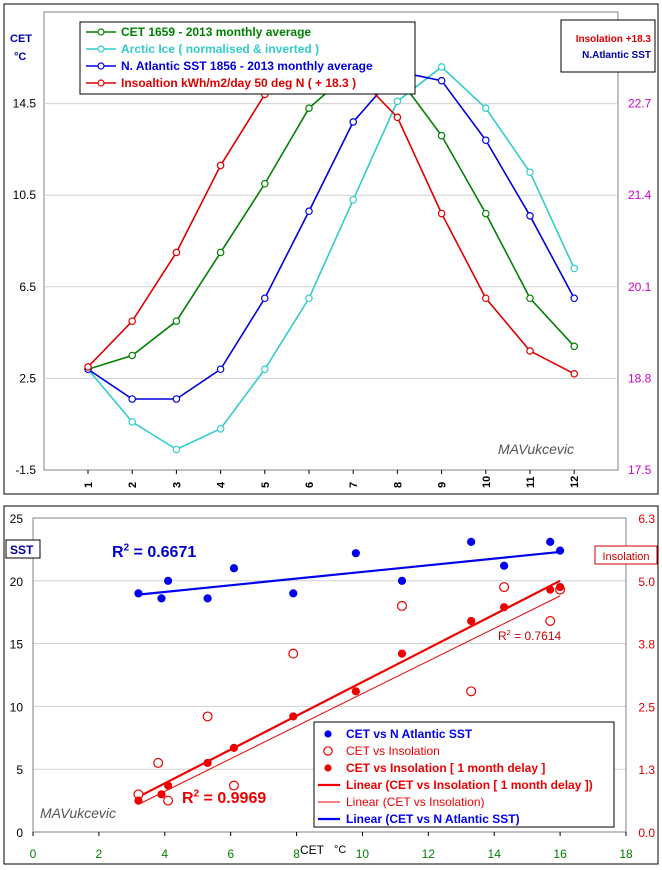 The height and width of the screenshot is (870, 662). Describe the element at coordinates (222, 484) in the screenshot. I see `top-x-tick-label: 4` at that location.